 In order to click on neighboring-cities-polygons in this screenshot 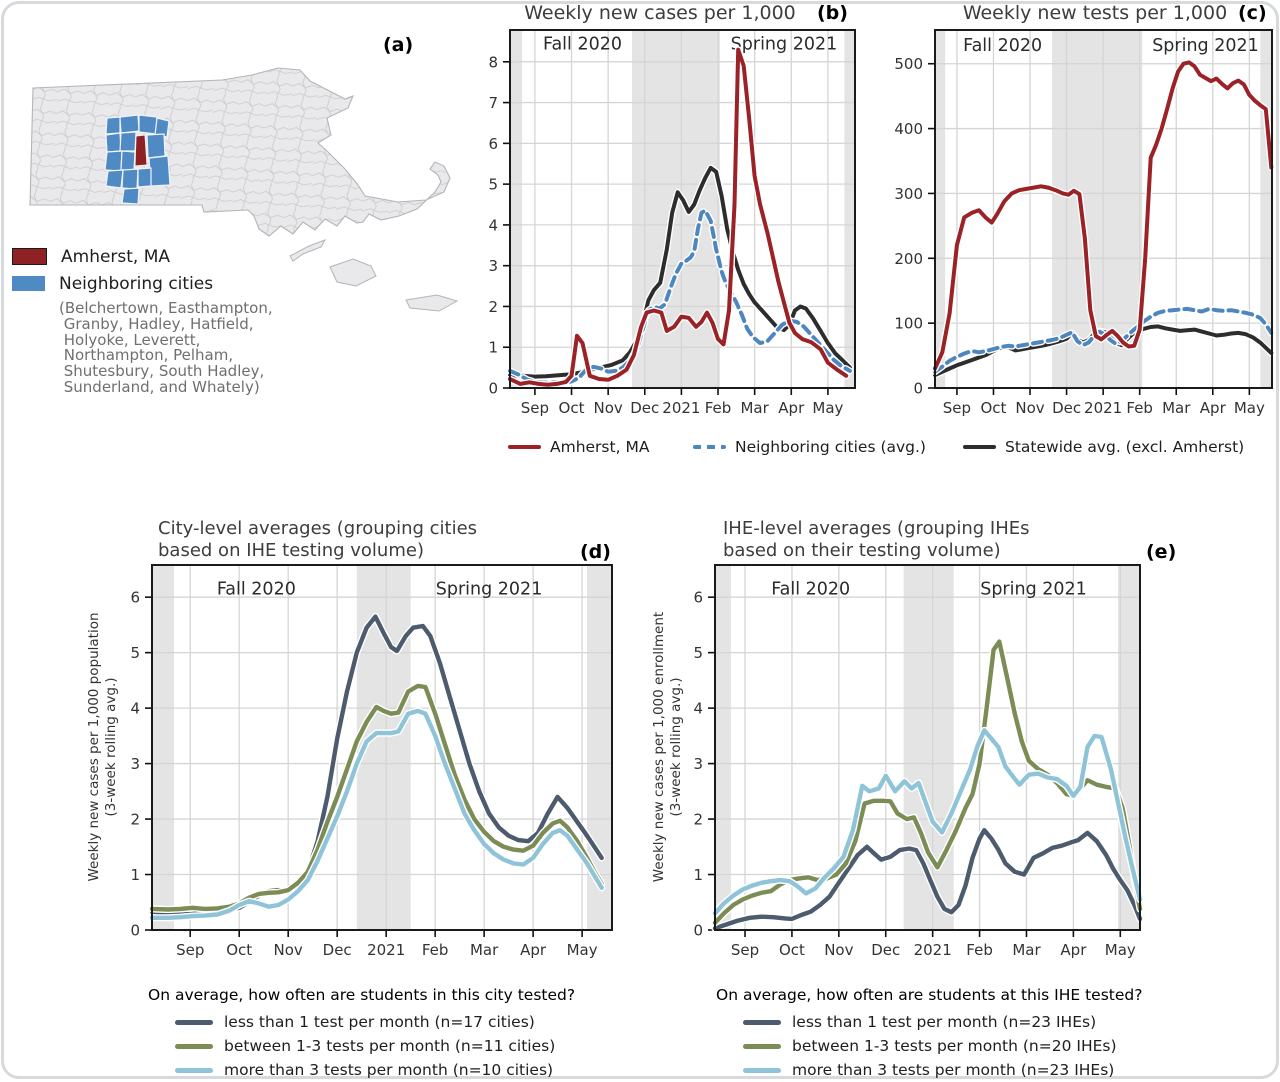, I will do `click(137, 159)`.